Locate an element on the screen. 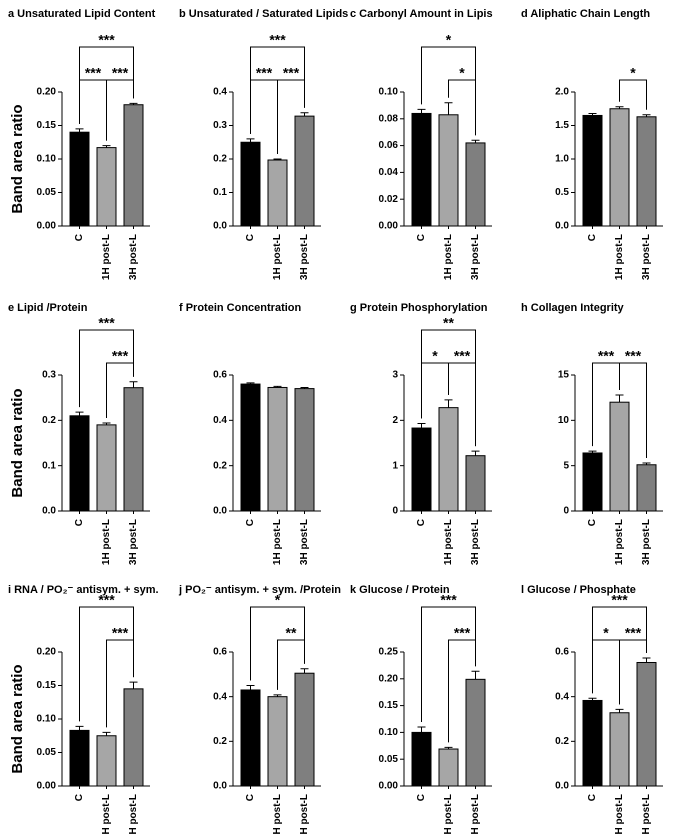 This screenshot has width=685, height=834. panel-title: l Glucose / Phosphate is located at coordinates (578, 590).